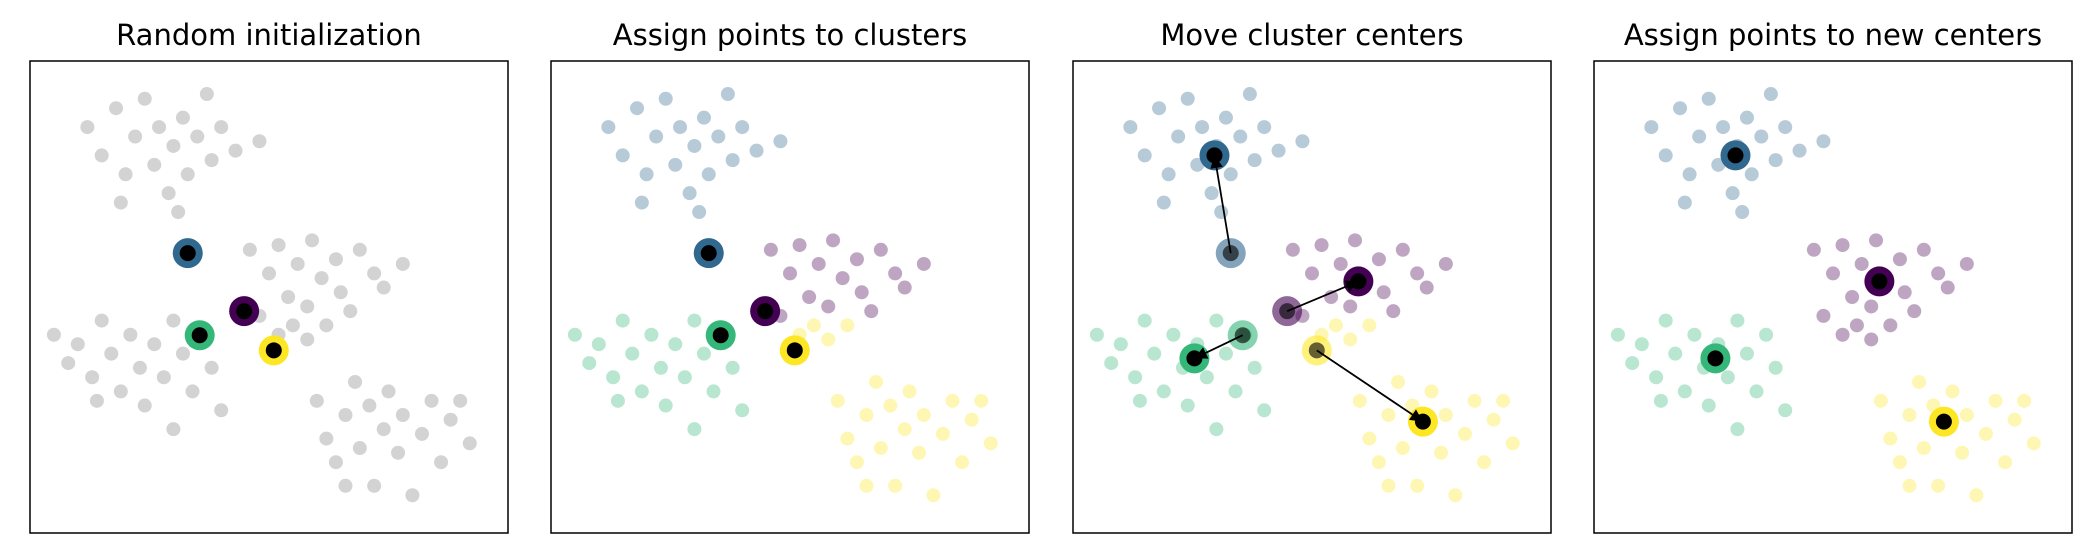 This screenshot has height=560, width=2100. What do you see at coordinates (269, 35) in the screenshot?
I see `panel-title: Random initialization` at bounding box center [269, 35].